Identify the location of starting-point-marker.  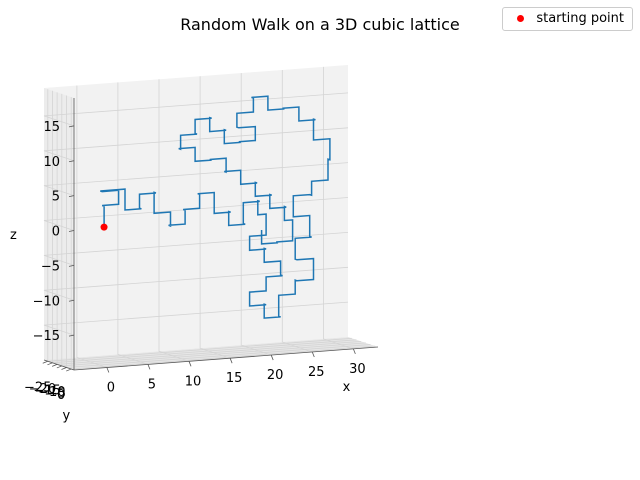
(104, 227).